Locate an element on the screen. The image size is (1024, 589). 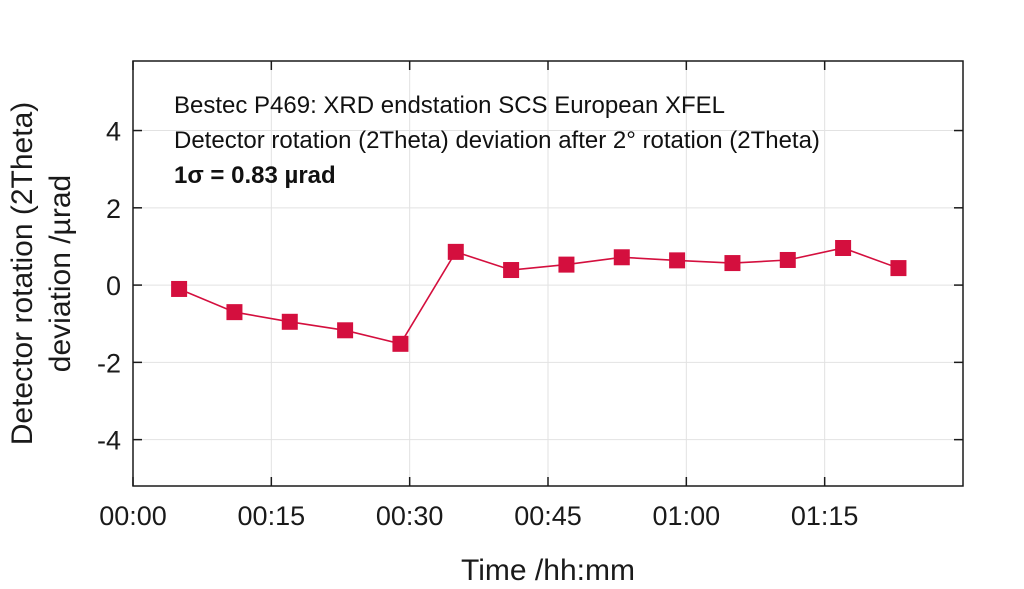
x-tick-label: 00:15 is located at coordinates (272, 516).